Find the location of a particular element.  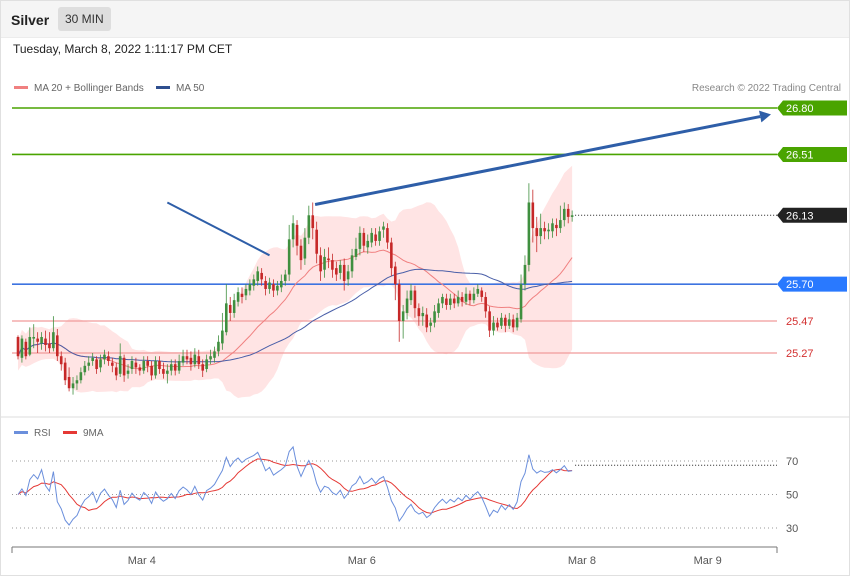

level-tag-resistance is located at coordinates (812, 108).